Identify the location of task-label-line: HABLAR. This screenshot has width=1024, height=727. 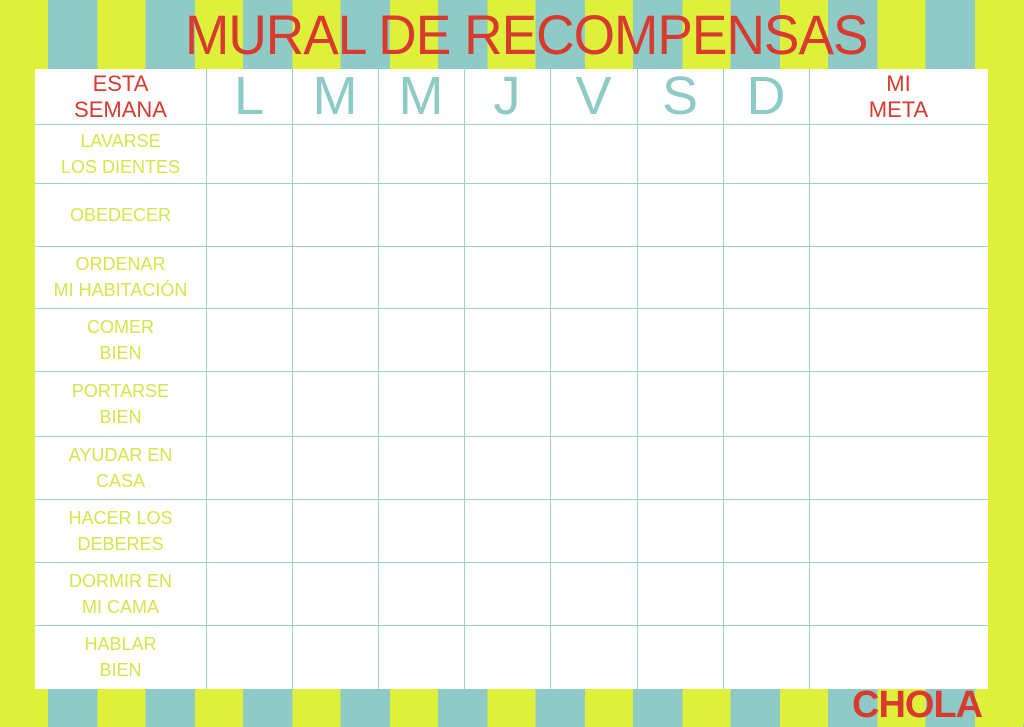
(120, 644).